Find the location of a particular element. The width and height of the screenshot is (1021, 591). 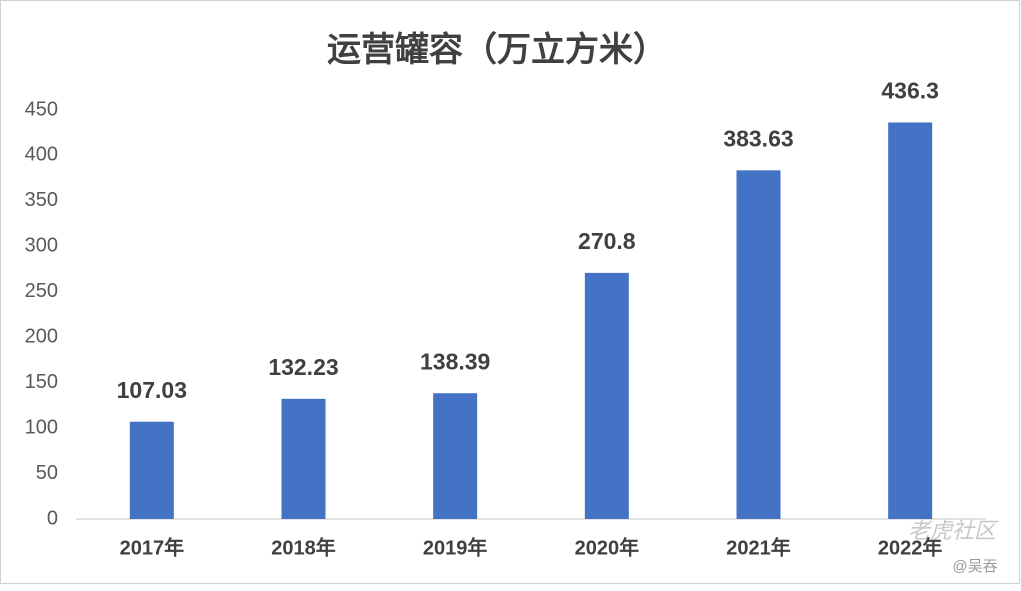

x-tick-label: 2019年 is located at coordinates (455, 547).